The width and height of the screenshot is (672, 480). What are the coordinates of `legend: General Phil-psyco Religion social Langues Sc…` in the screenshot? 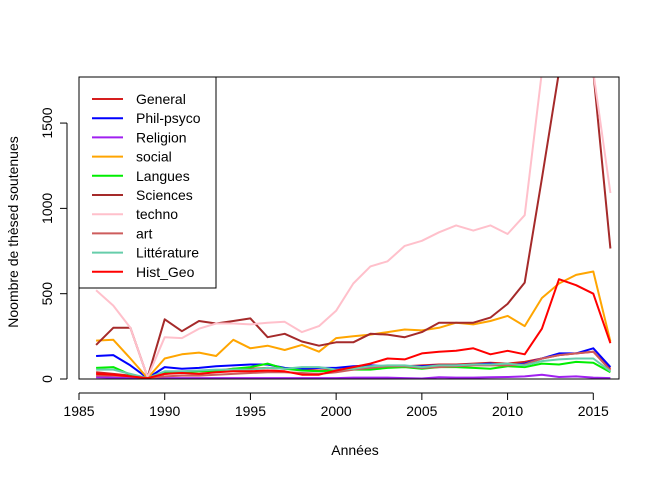 It's located at (147, 182).